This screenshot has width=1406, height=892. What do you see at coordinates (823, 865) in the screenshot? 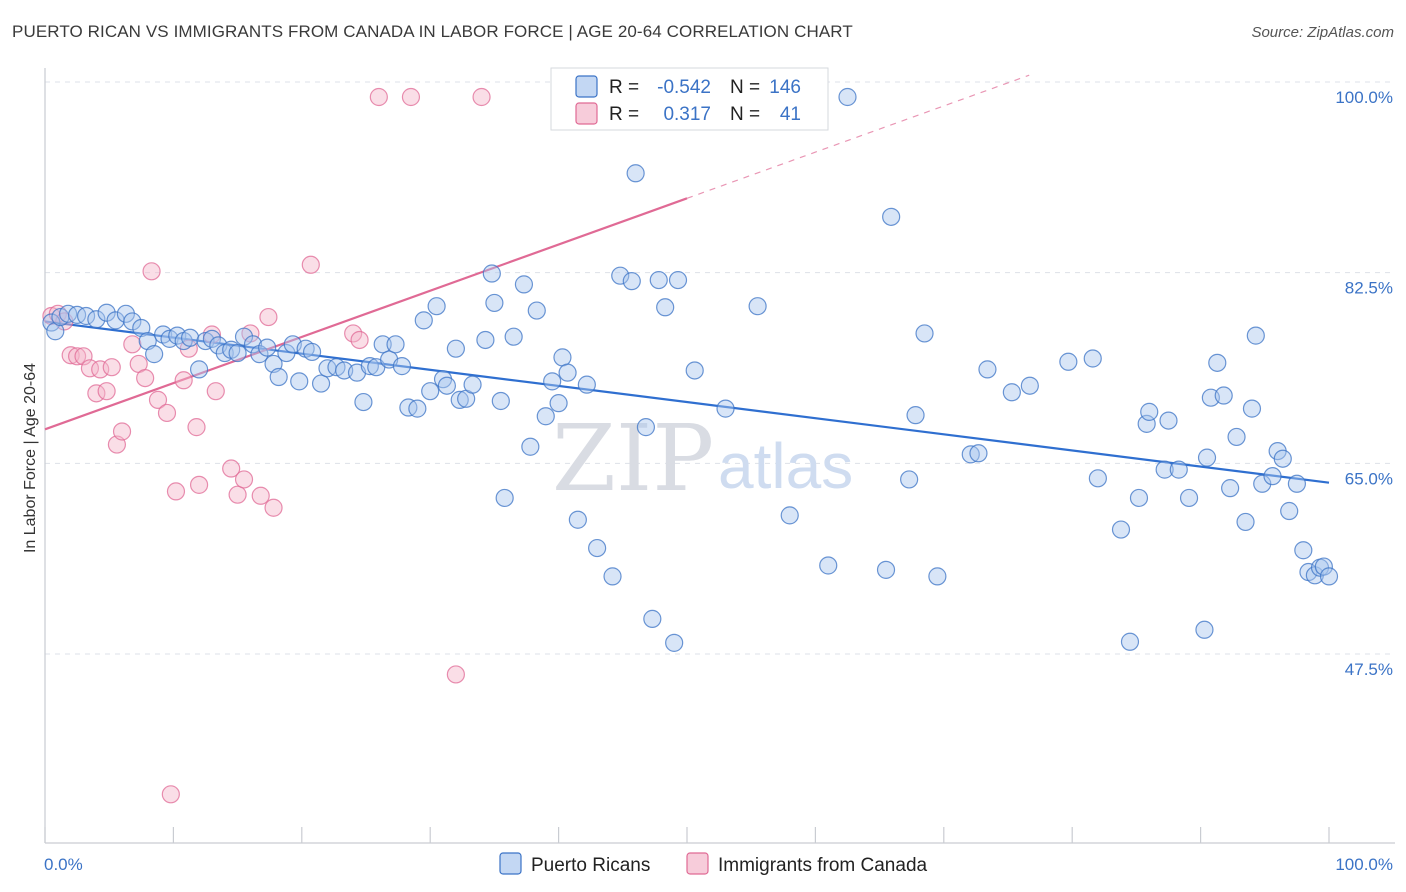
I see `series-legend-label-pink: Immigrants from Canada` at bounding box center [823, 865].